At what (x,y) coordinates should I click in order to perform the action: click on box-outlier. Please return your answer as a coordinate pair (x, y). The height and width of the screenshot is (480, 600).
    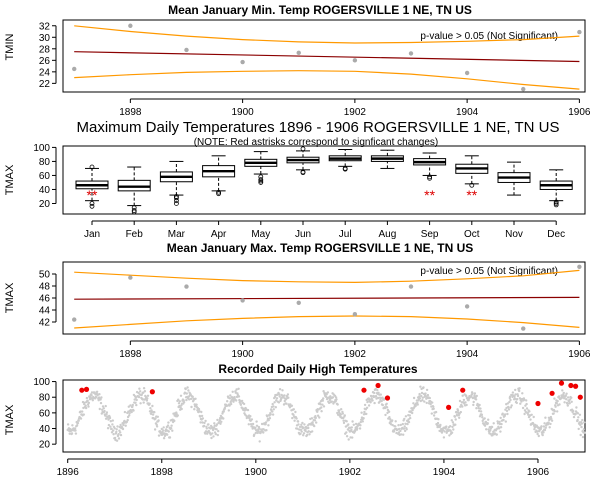
    Looking at the image, I should click on (92, 203).